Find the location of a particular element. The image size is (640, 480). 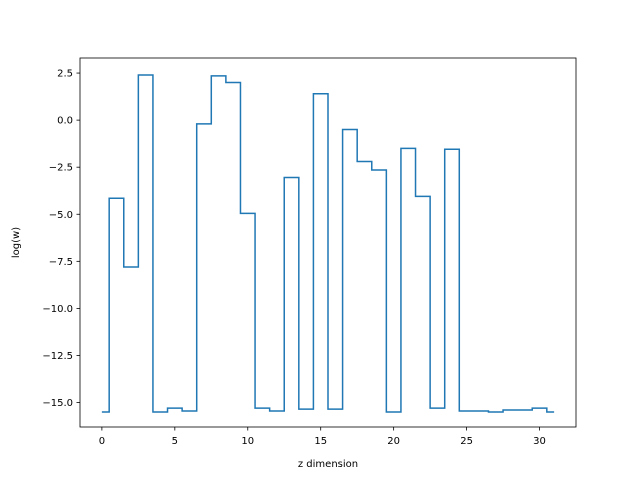

x-tick-label: 20 is located at coordinates (393, 441).